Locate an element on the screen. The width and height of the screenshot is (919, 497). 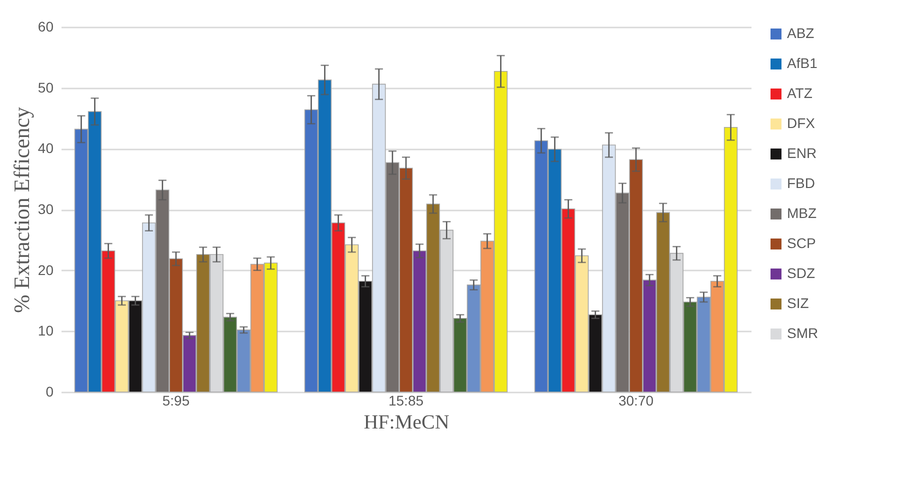
legend-label: SDZ is located at coordinates (801, 273).